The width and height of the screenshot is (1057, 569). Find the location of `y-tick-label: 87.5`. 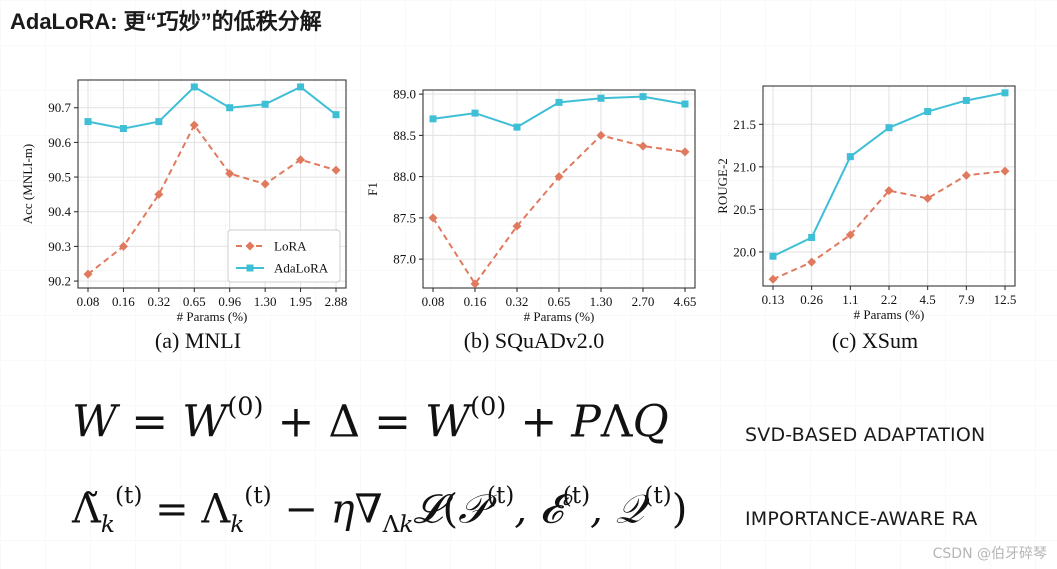

y-tick-label: 87.5 is located at coordinates (404, 217).